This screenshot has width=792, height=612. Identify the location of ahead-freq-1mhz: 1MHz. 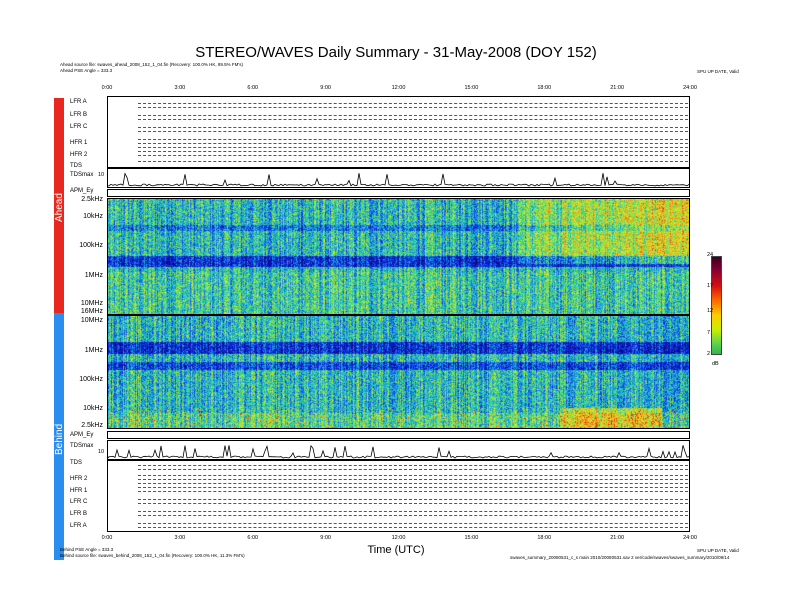
(93, 275).